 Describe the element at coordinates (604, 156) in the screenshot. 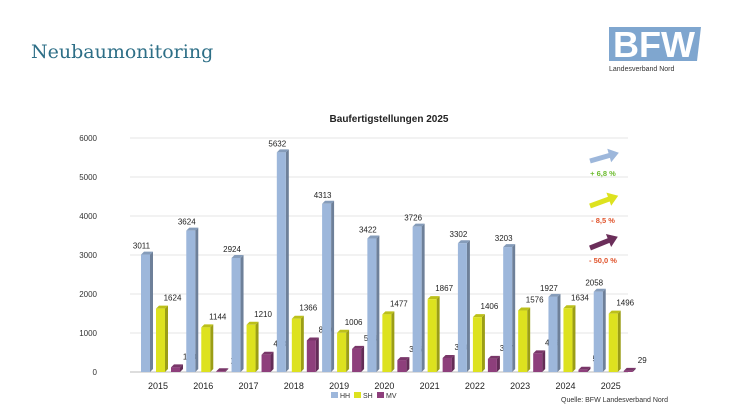

I see `trend-arrow-HH` at that location.